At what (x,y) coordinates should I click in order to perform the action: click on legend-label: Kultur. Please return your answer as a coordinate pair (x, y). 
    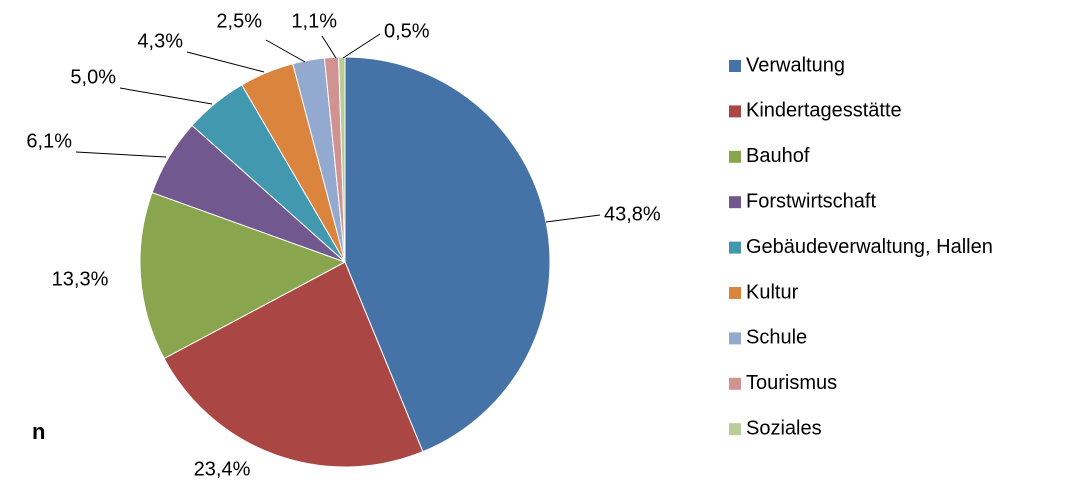
    Looking at the image, I should click on (772, 292).